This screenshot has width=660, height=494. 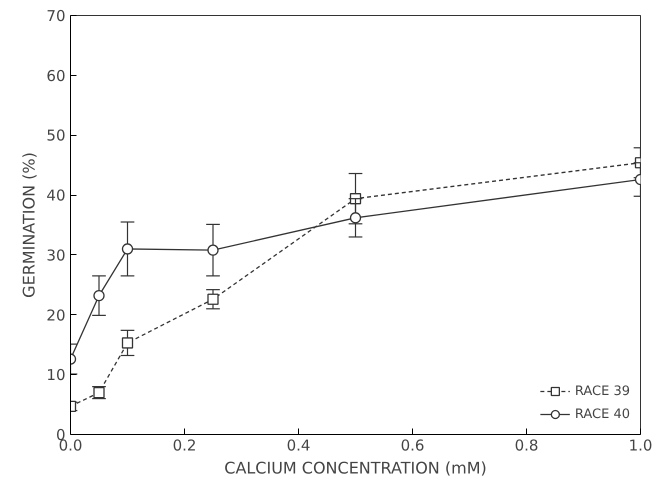 I want to click on x-axis-title: CALCIUM CONCENTRATION (mM), so click(x=355, y=468).